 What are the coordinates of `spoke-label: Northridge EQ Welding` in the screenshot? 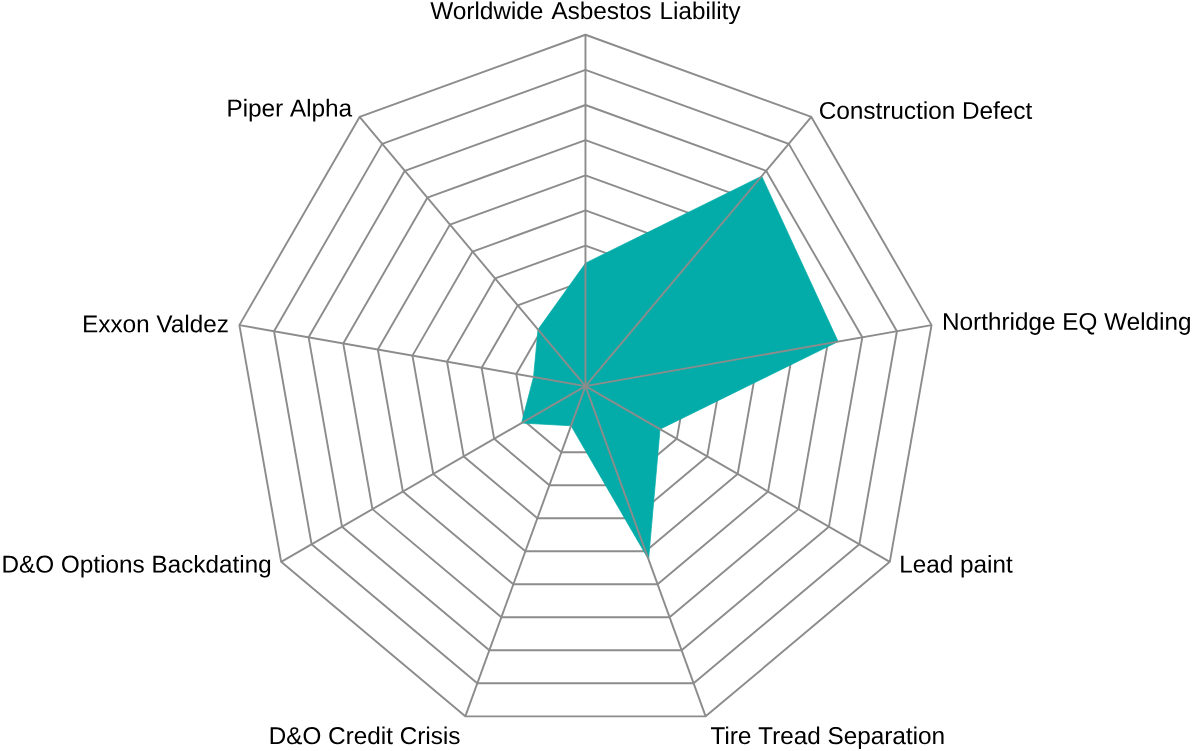 It's located at (1067, 324).